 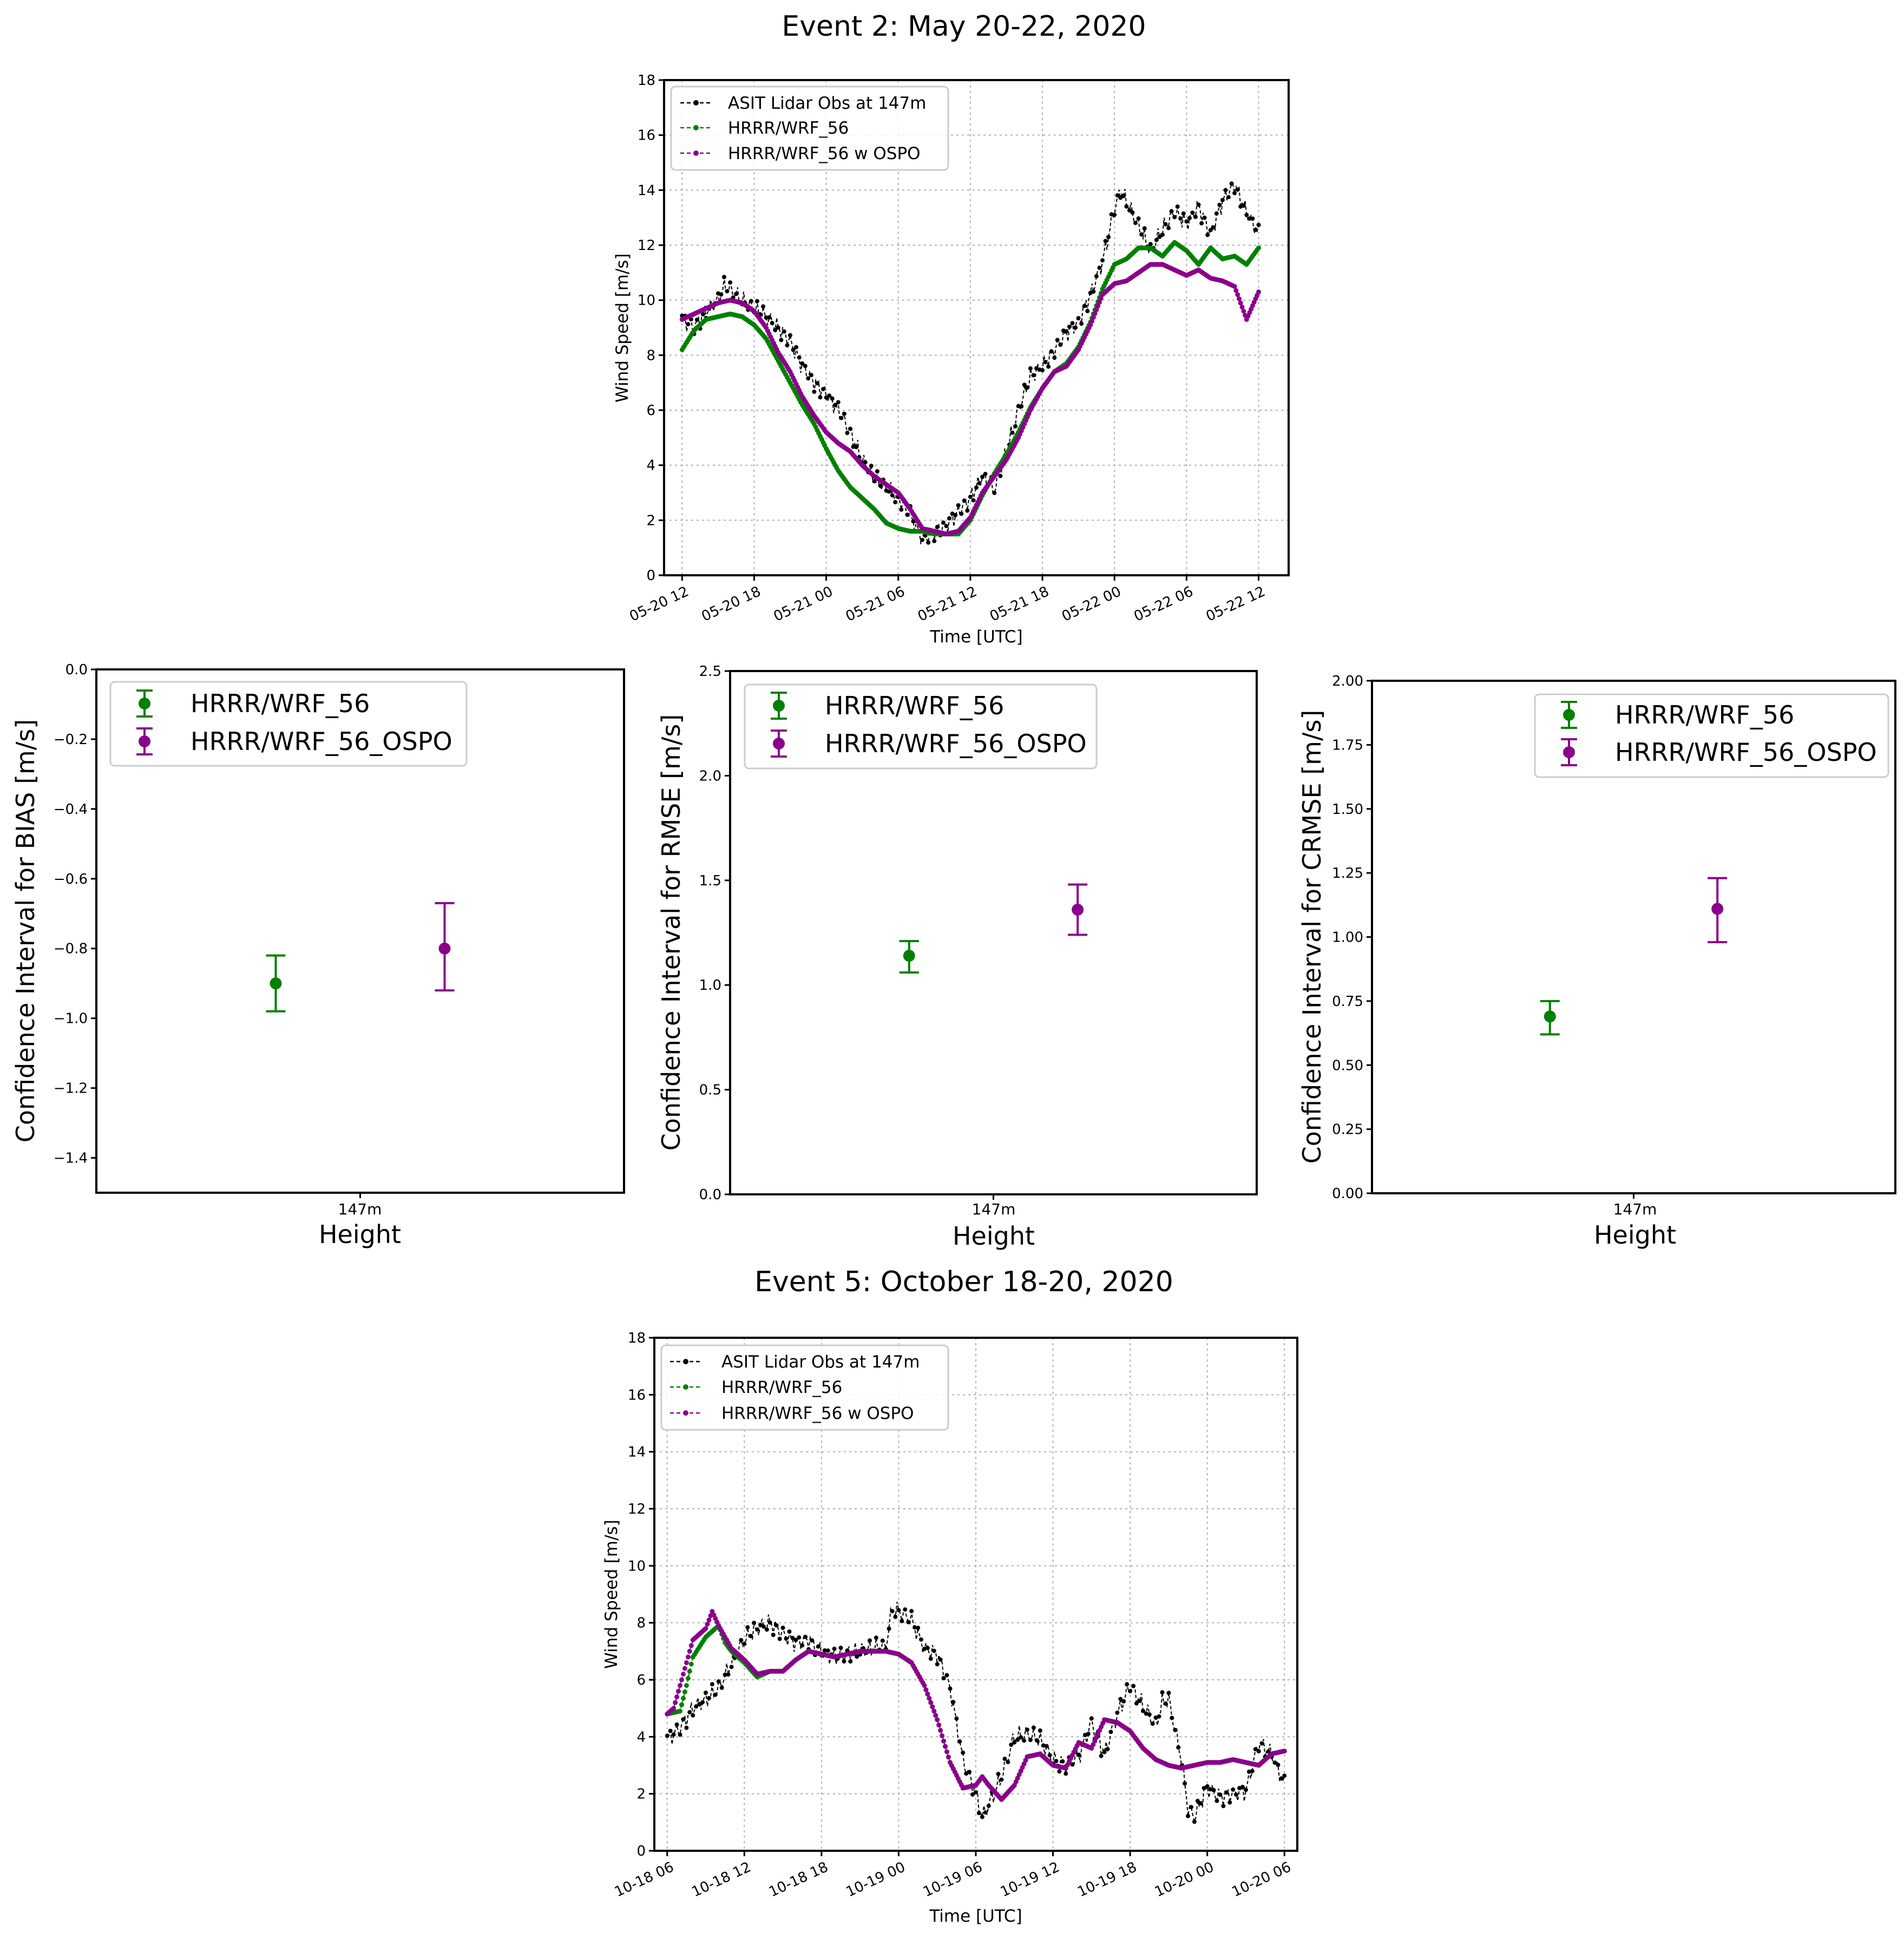 I want to click on event5-legend-ospo: HRRR/WRF_56 w OSPO, so click(x=817, y=1414).